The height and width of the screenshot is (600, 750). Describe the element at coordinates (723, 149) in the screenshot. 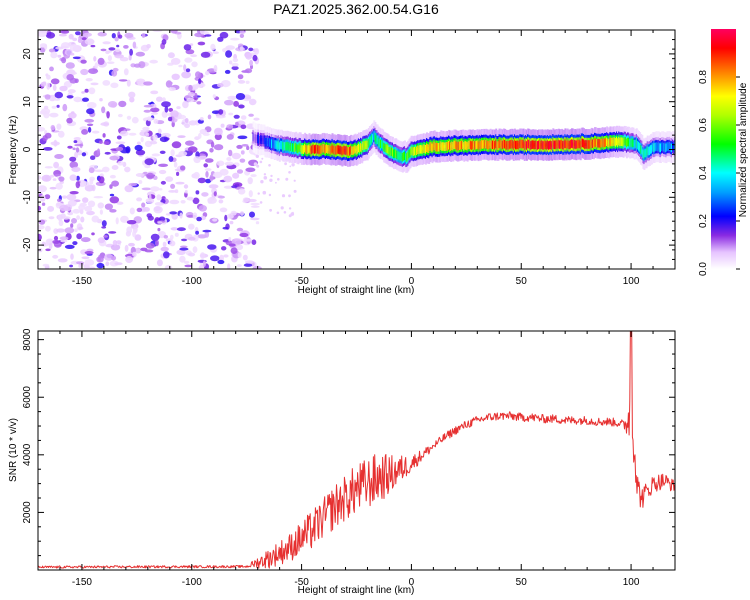

I see `colorbar-gradient` at that location.